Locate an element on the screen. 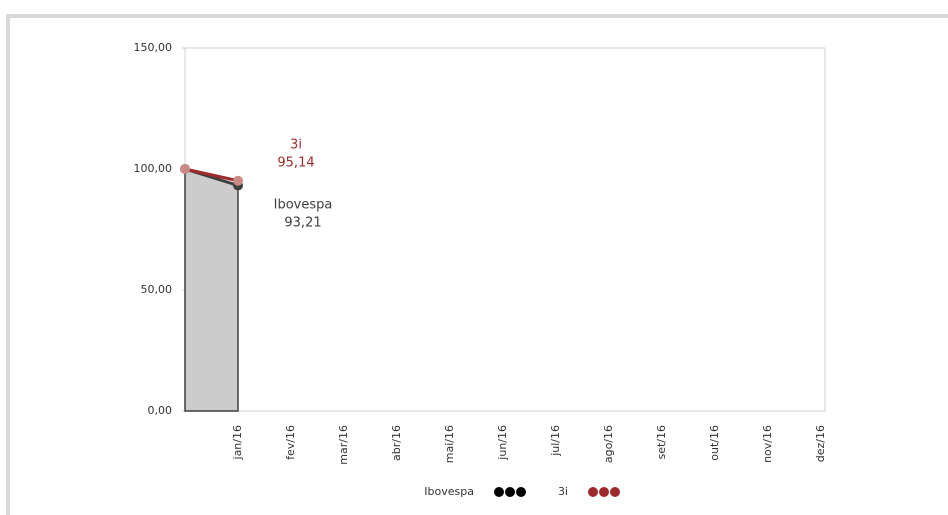 The height and width of the screenshot is (515, 948). x-tick-label: jul/16 is located at coordinates (555, 441).